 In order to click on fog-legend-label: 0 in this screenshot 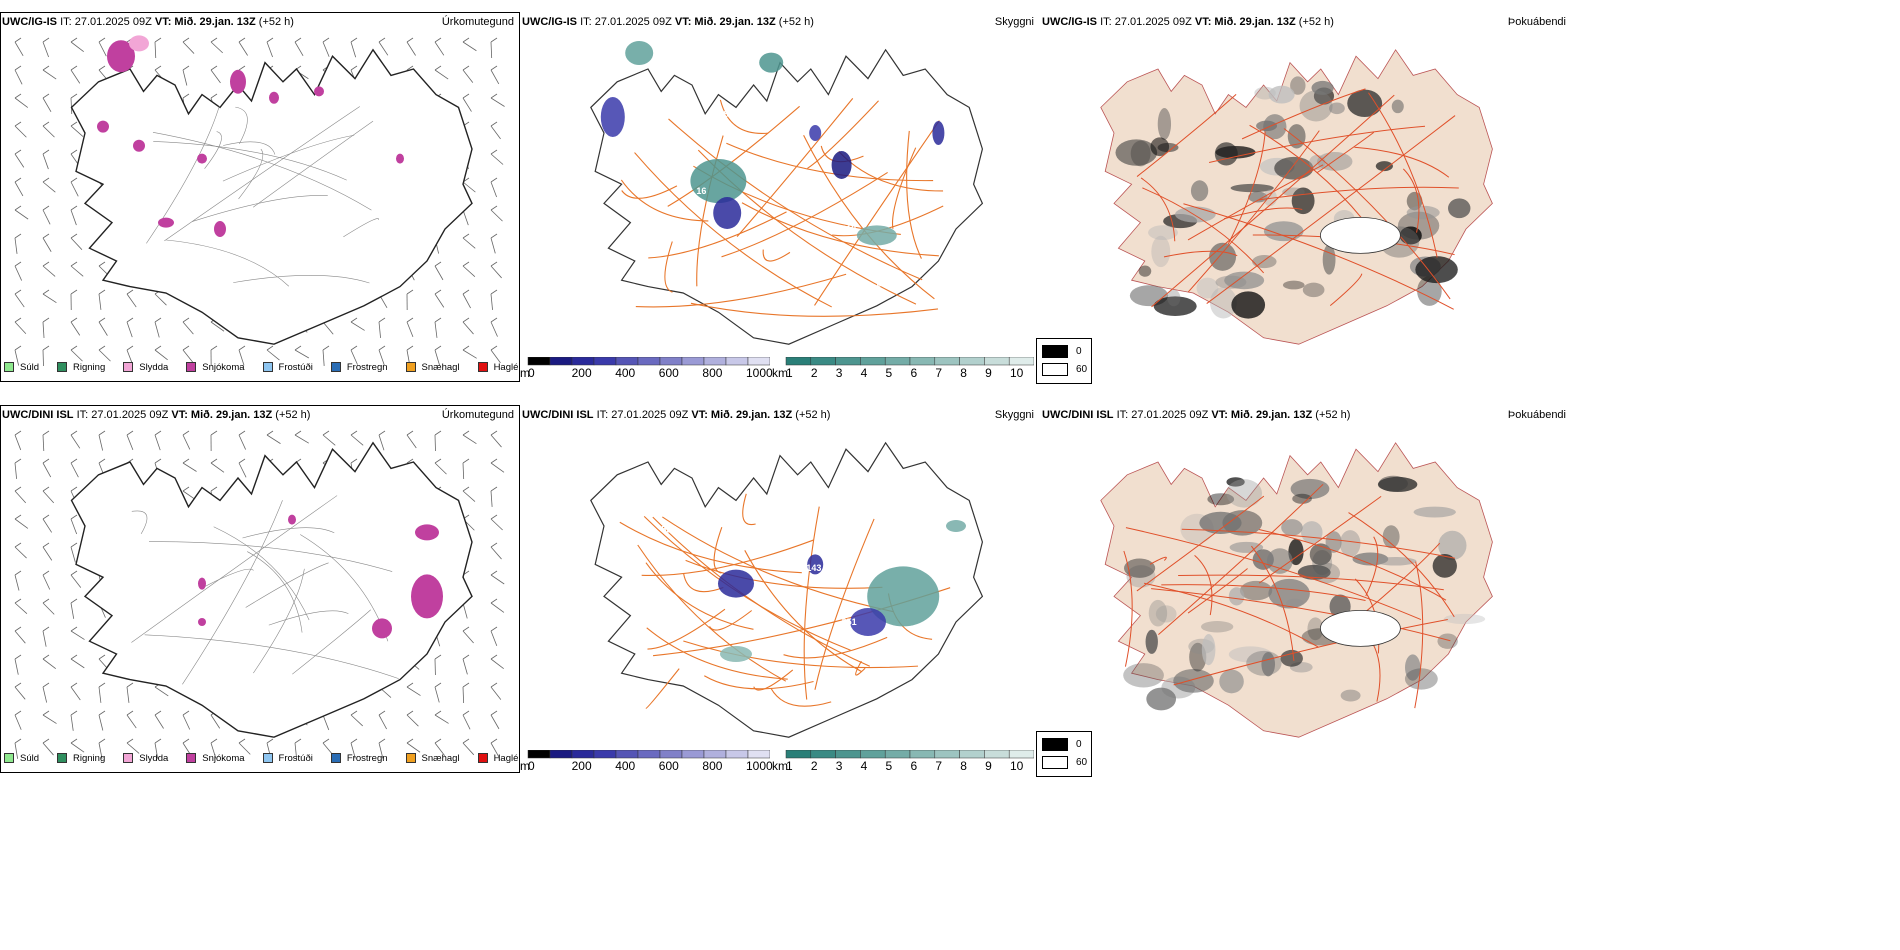, I will do `click(1079, 351)`.